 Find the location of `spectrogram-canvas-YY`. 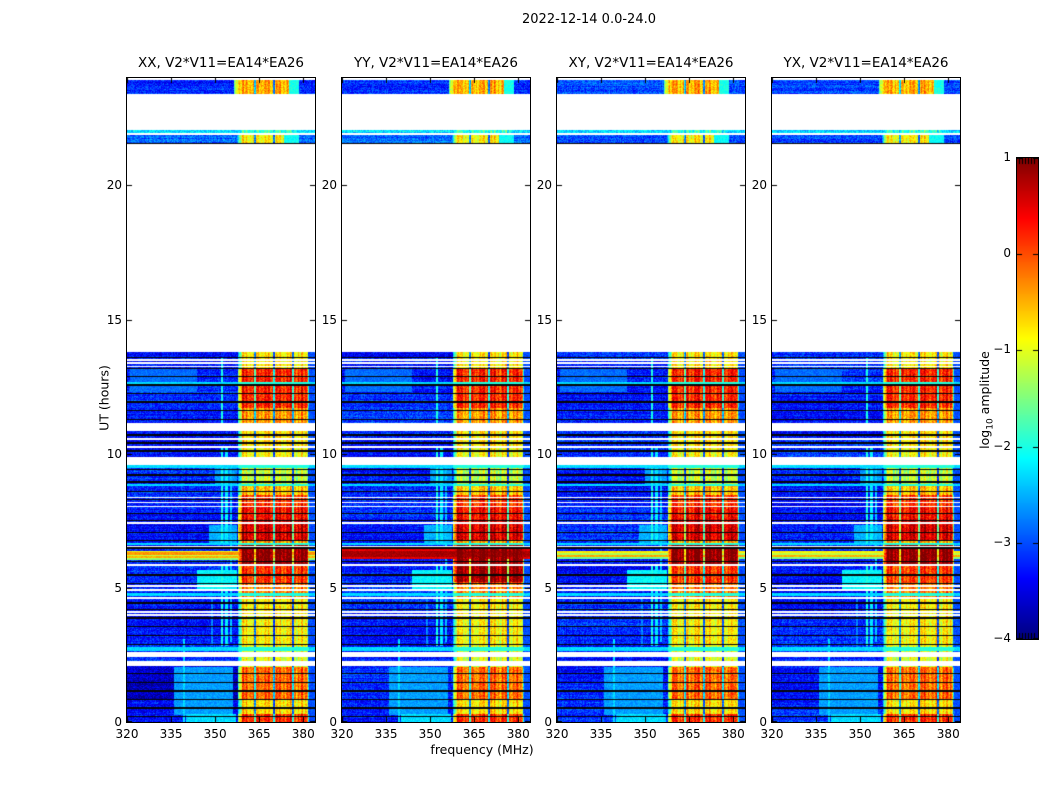

spectrogram-canvas-YY is located at coordinates (436, 400).